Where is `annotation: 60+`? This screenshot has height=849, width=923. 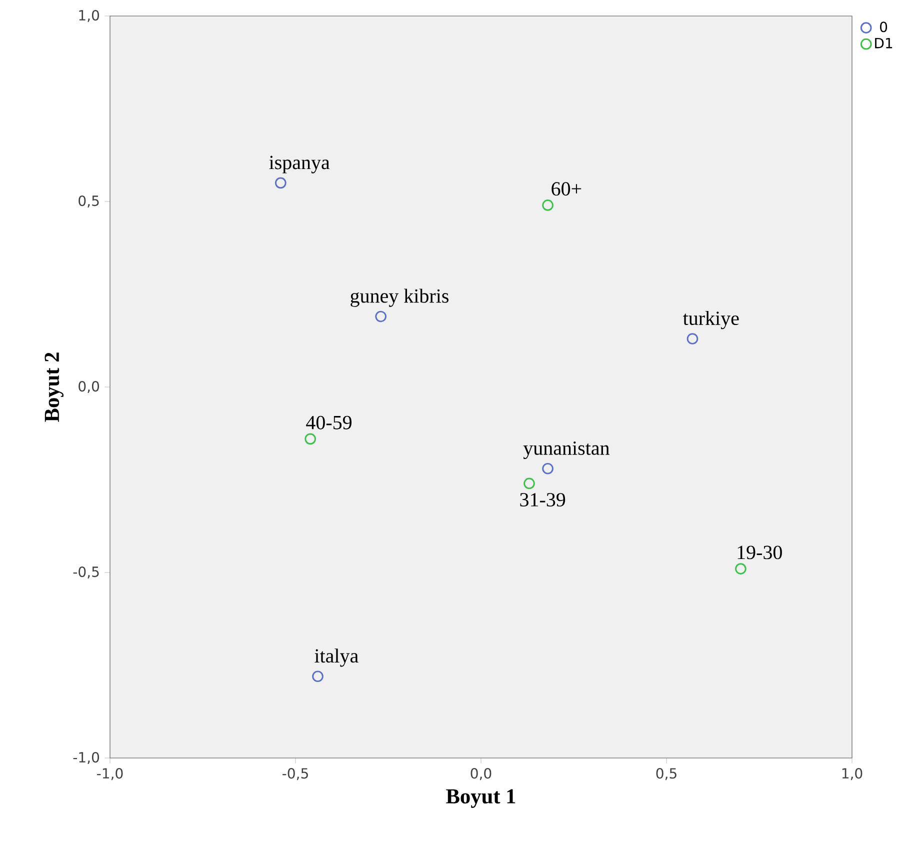
annotation: 60+ is located at coordinates (567, 189).